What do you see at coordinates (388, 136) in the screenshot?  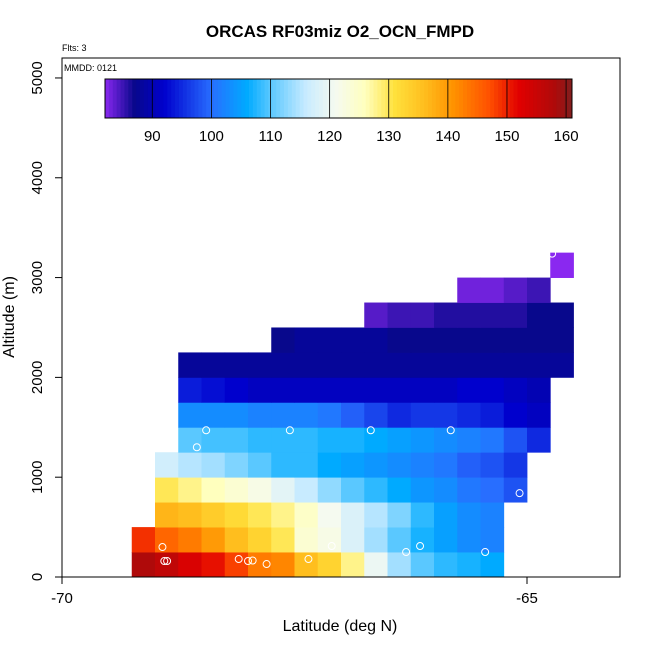 I see `colorbar-tick-label: 130` at bounding box center [388, 136].